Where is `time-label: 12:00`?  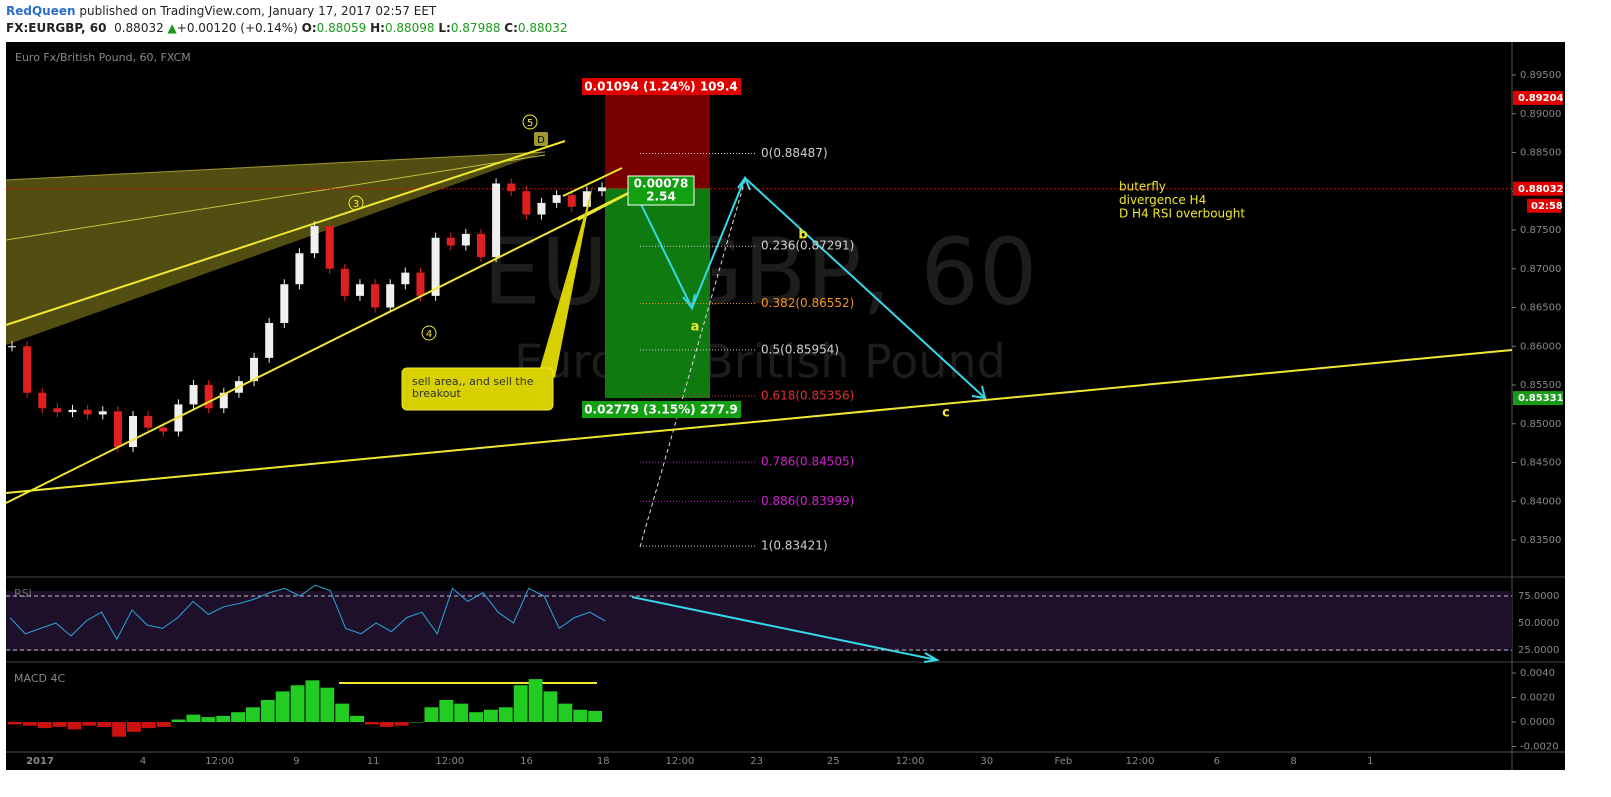
time-label: 12:00 is located at coordinates (679, 761).